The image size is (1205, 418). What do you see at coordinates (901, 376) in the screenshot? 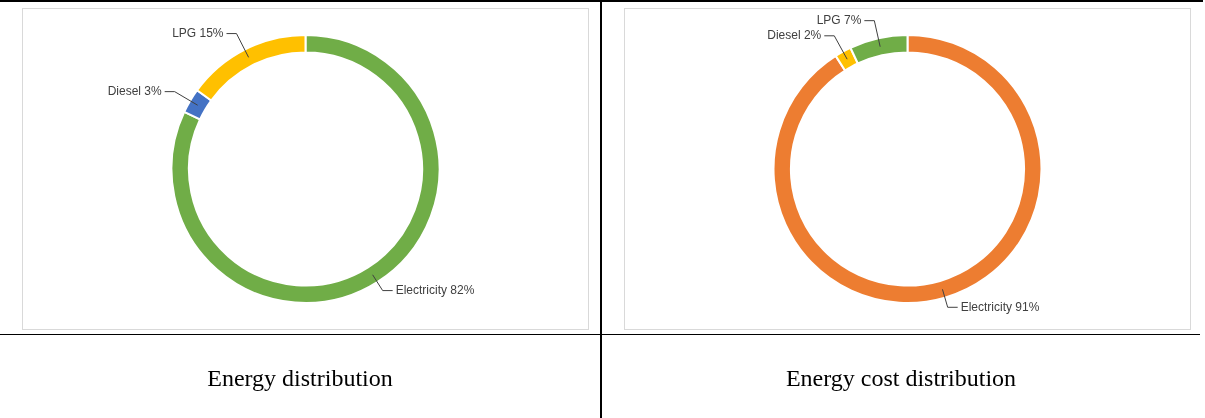
I see `text: Energy cost distribution` at bounding box center [901, 376].